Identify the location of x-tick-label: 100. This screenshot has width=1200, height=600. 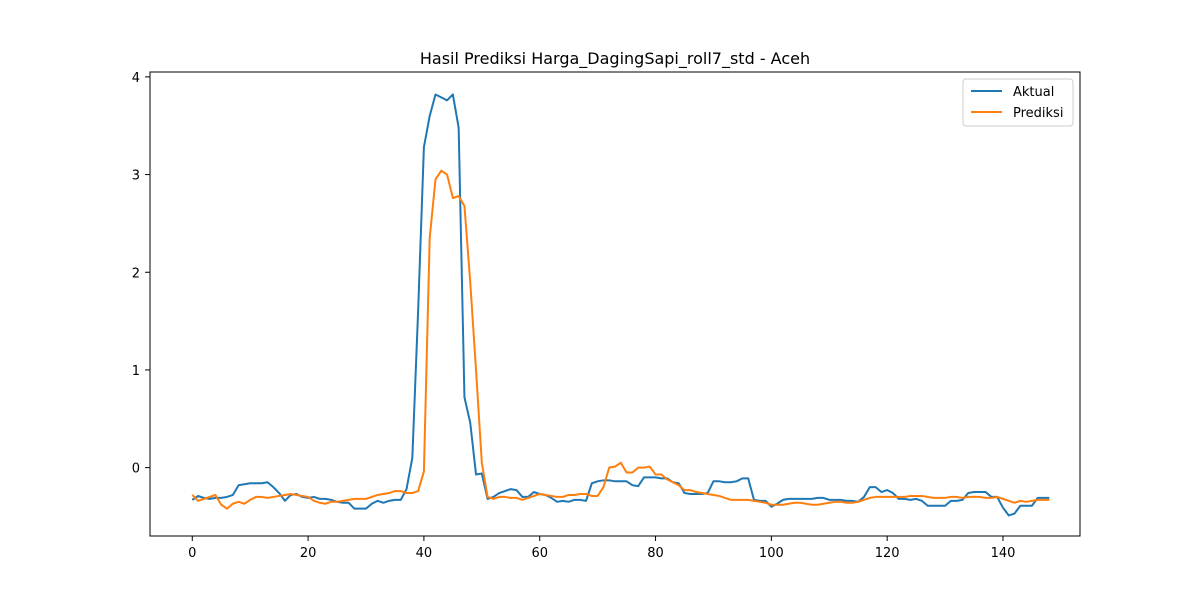
(771, 553).